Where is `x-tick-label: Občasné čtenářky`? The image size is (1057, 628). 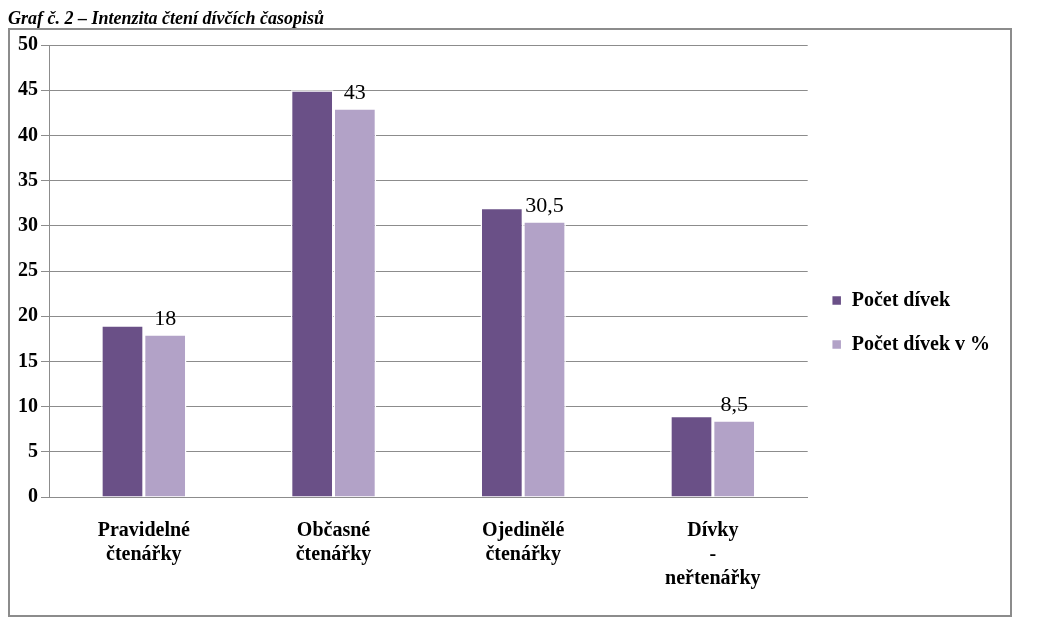 x-tick-label: Občasné čtenářky is located at coordinates (333, 542).